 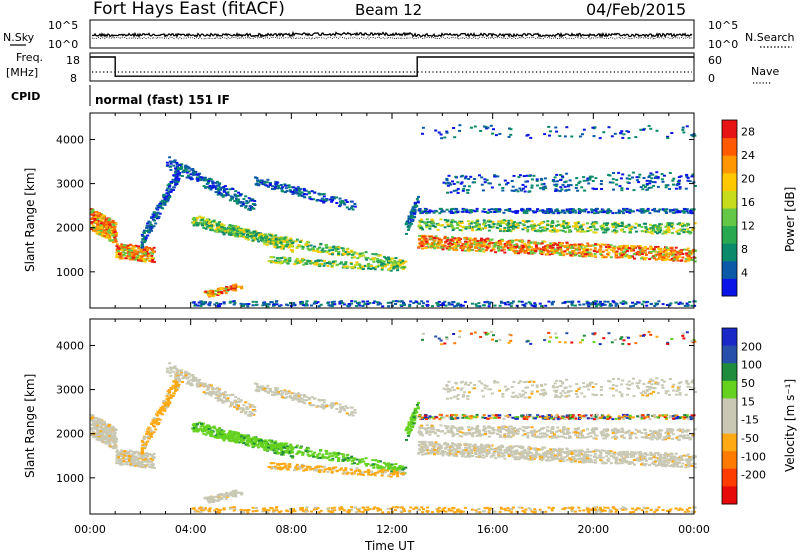 What do you see at coordinates (392, 34) in the screenshot?
I see `noise-sky-trace` at bounding box center [392, 34].